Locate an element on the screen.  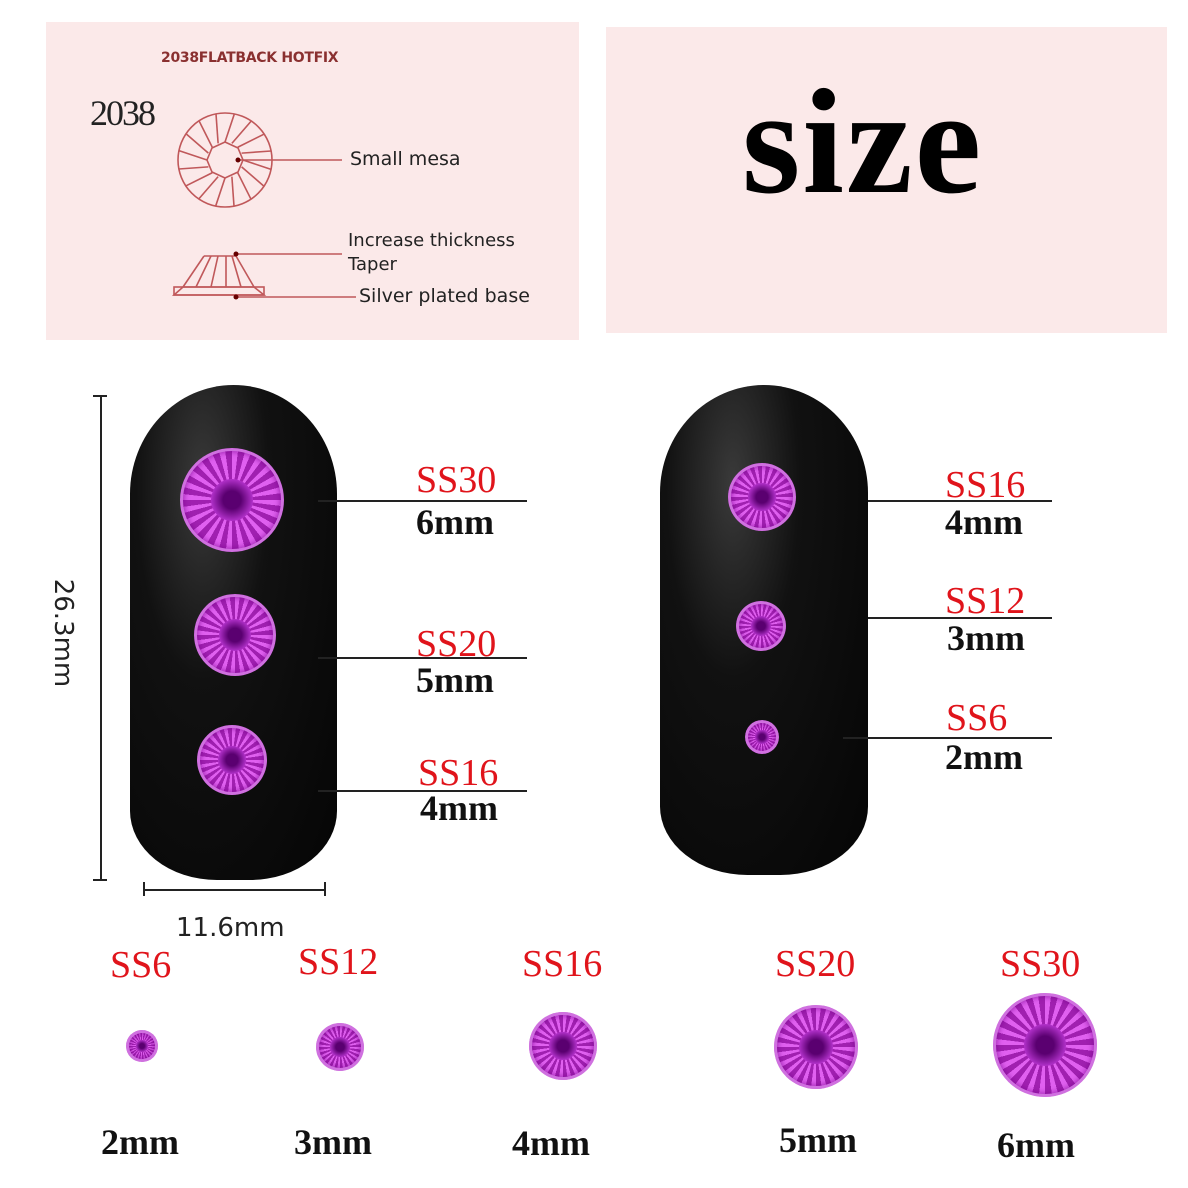
model-number: 2038 is located at coordinates (123, 113).